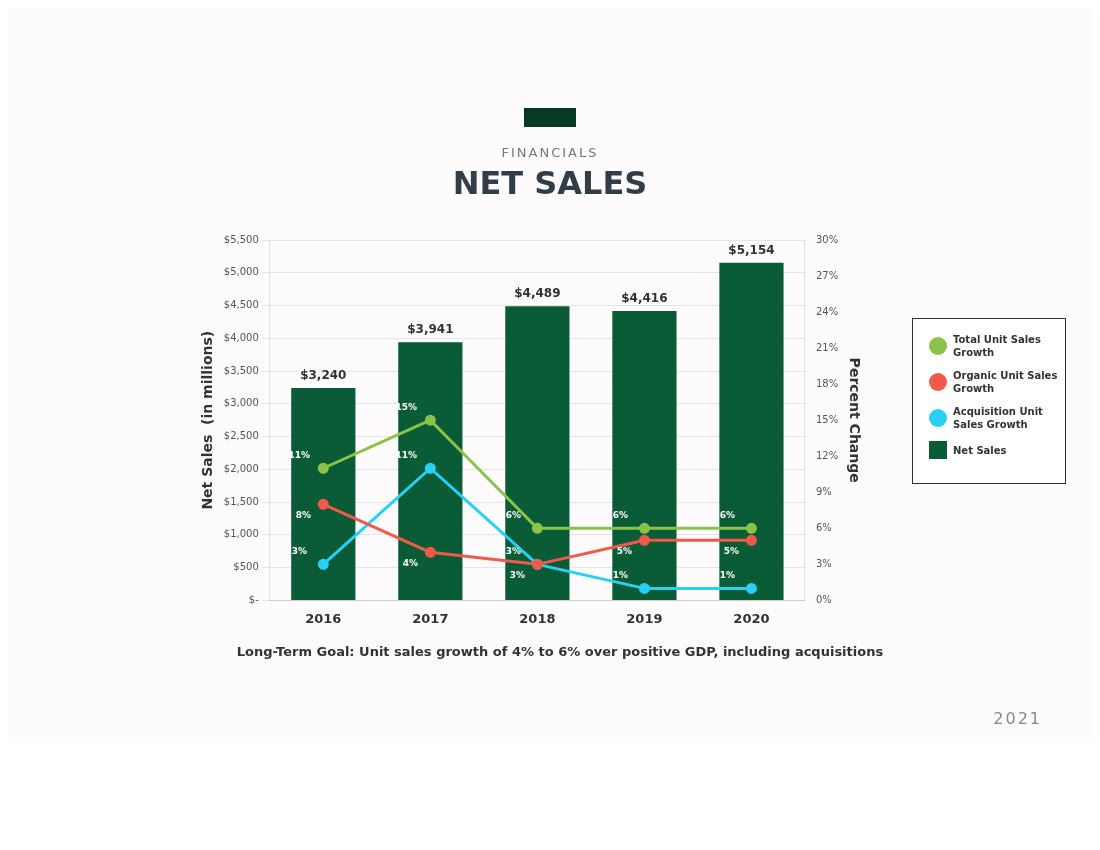  What do you see at coordinates (823, 491) in the screenshot?
I see `y2-tick-label: 9%` at bounding box center [823, 491].